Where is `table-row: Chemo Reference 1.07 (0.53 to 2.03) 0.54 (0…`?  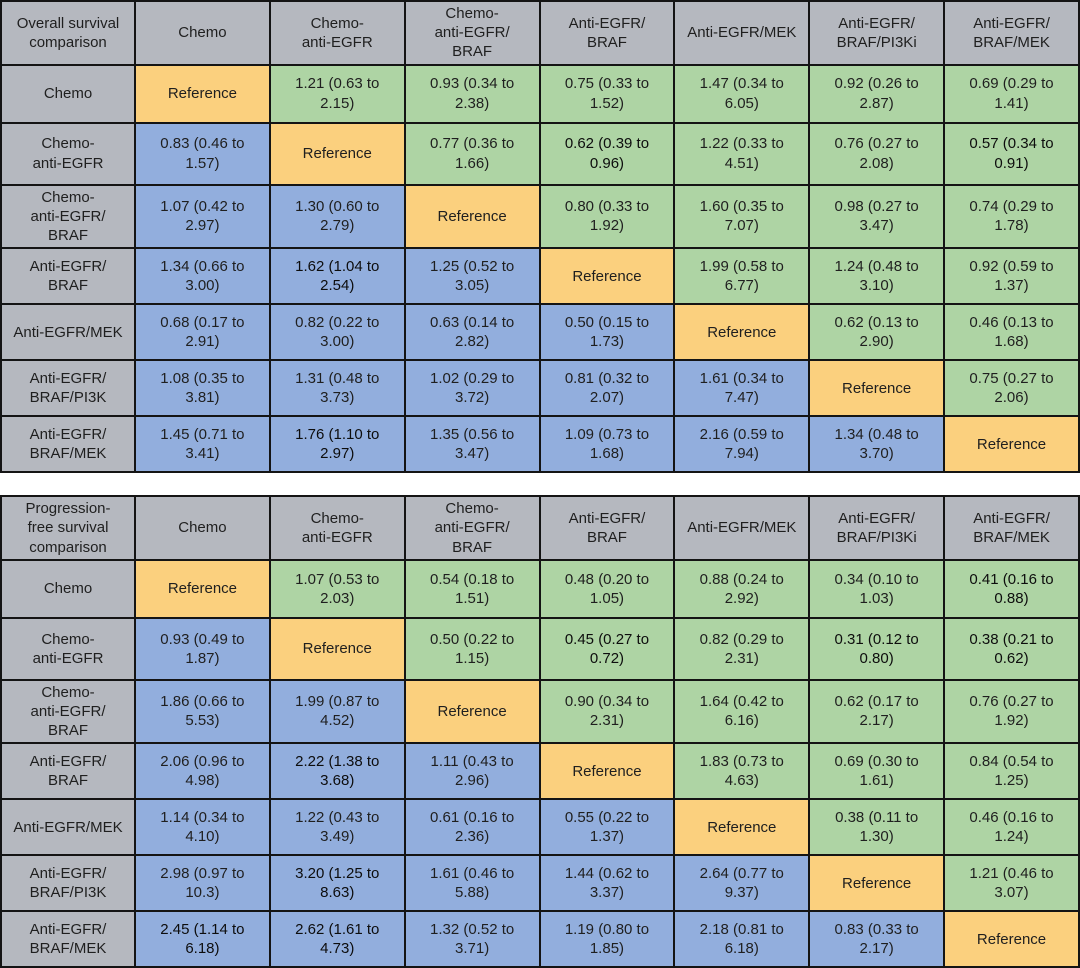
table-row: Chemo Reference 1.07 (0.53 to 2.03) 0.54 (0… is located at coordinates (540, 588).